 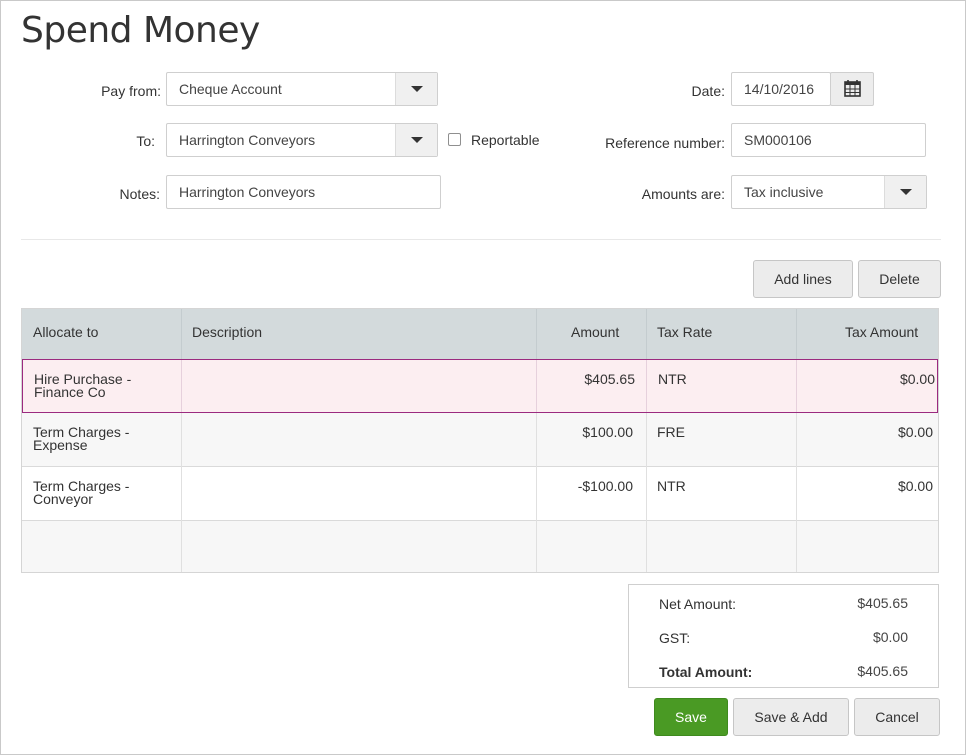 What do you see at coordinates (671, 432) in the screenshot?
I see `tax-rate-cell: FRE` at bounding box center [671, 432].